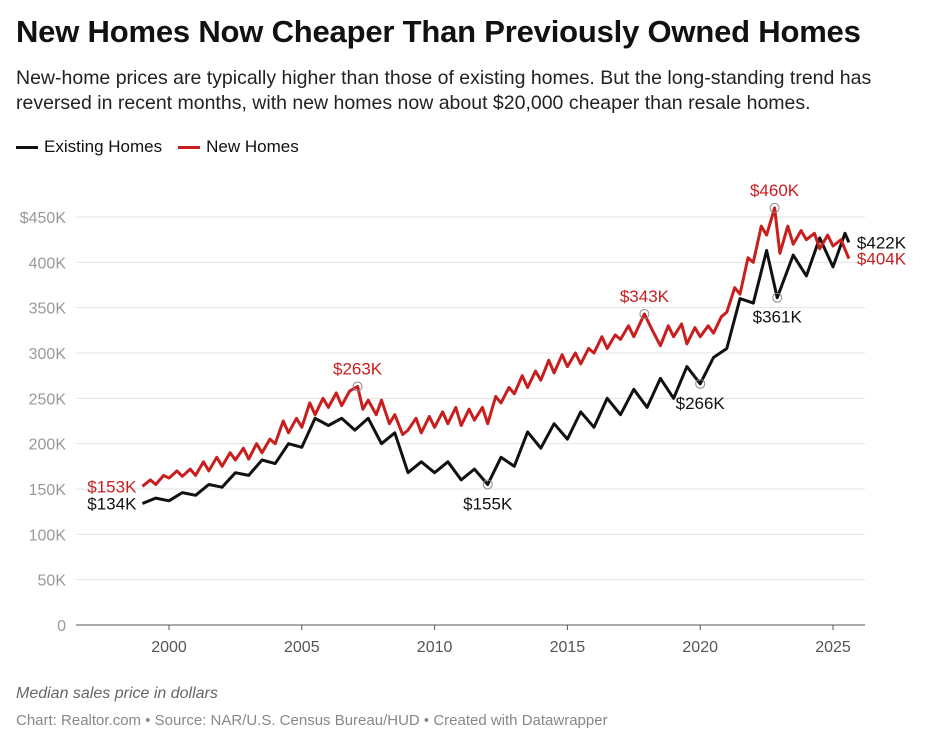 The width and height of the screenshot is (925, 747). I want to click on y-tick-label: 300K, so click(48, 354).